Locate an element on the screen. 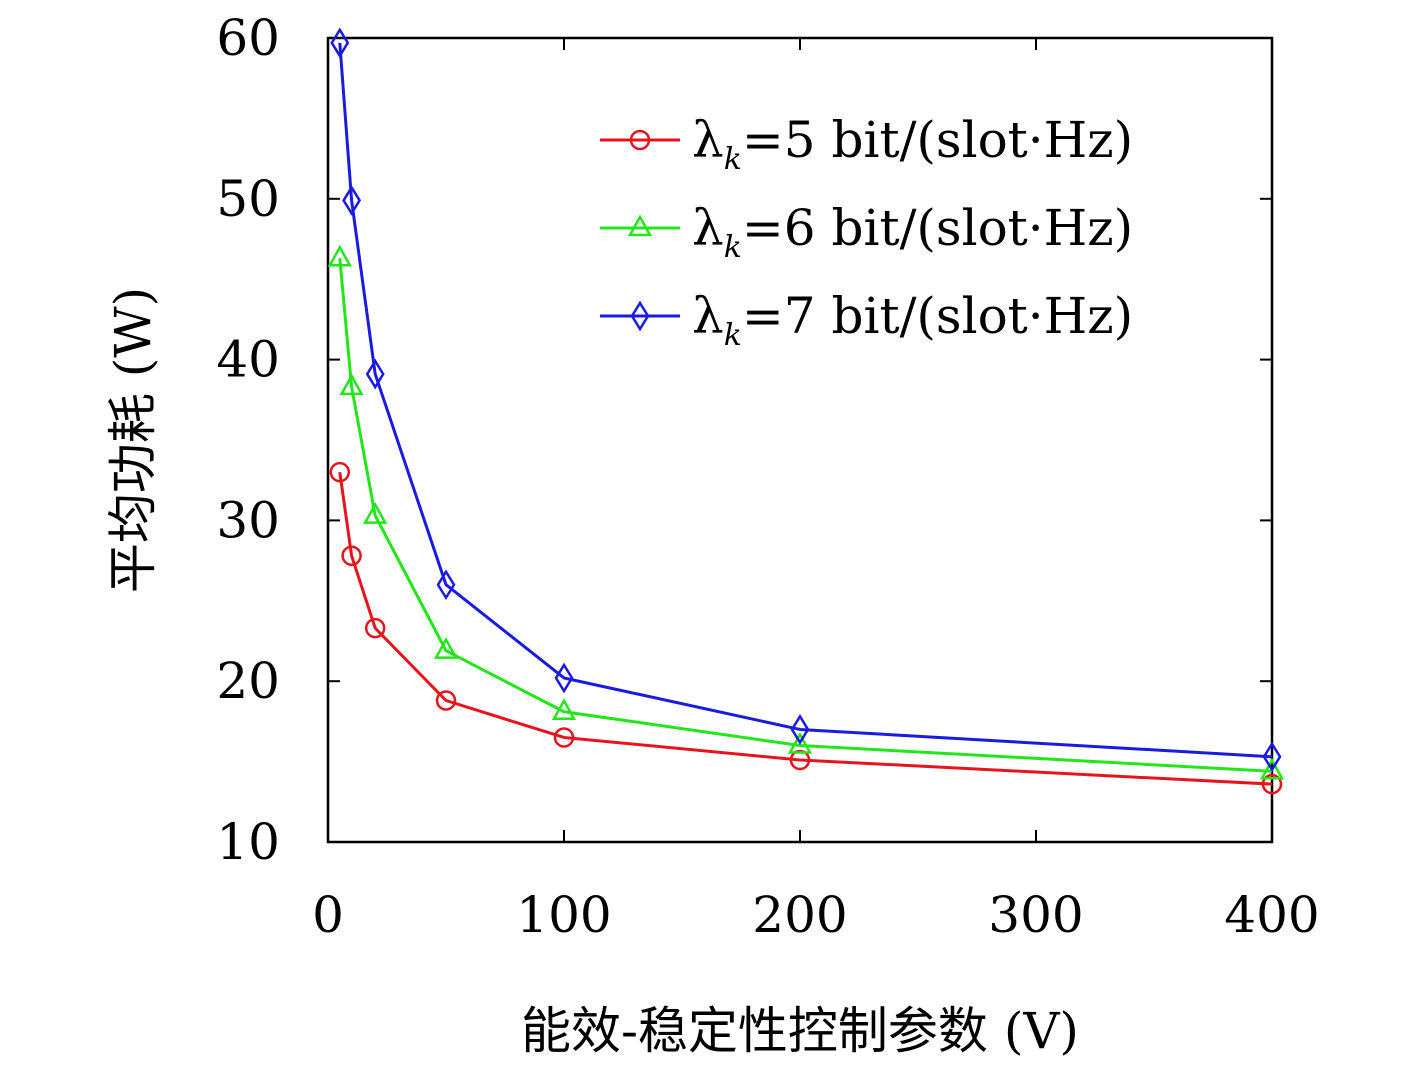 The height and width of the screenshot is (1067, 1417). legend-label: λk=5 bit/(slot·Hz) is located at coordinates (912, 144).